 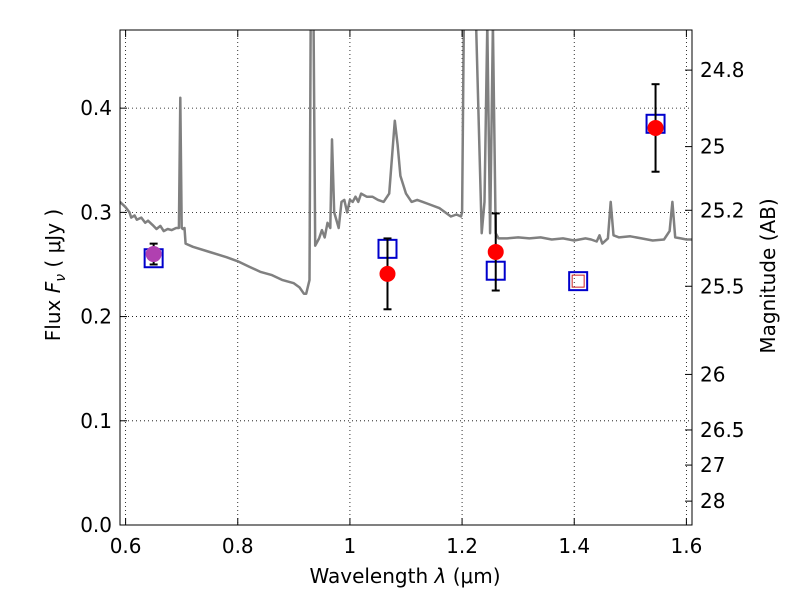 What do you see at coordinates (440, 576) in the screenshot?
I see `x-axis-label-symbol: λ` at bounding box center [440, 576].